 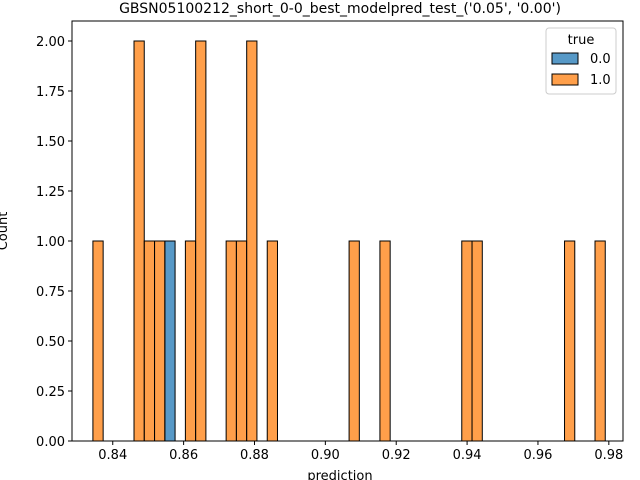 I want to click on y-tick-label: 2.00, so click(x=50, y=42).